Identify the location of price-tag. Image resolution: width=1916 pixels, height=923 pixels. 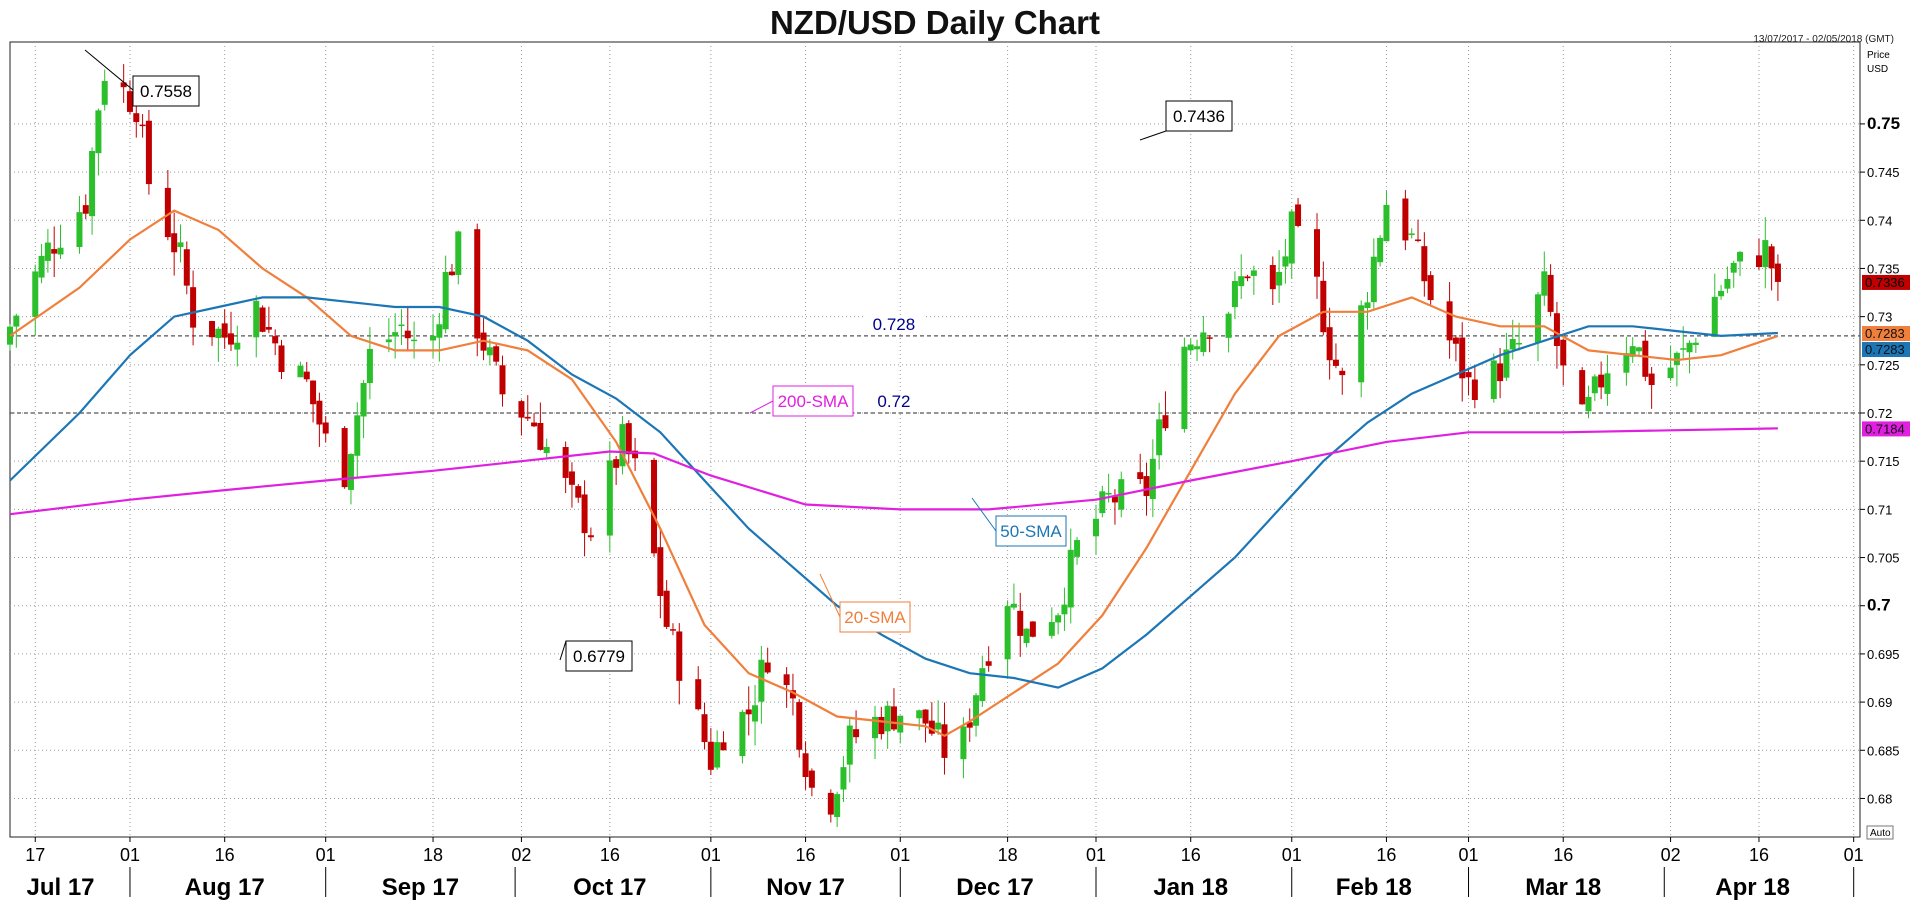
(1886, 282).